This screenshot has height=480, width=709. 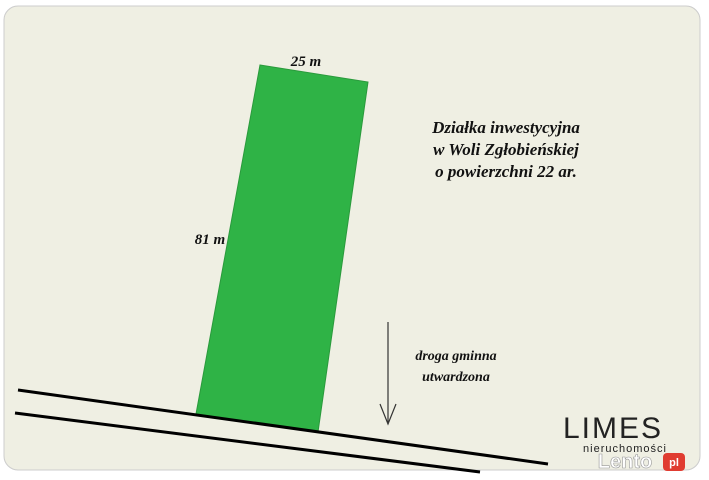 I want to click on watermark-badge-text: pl, so click(x=674, y=463).